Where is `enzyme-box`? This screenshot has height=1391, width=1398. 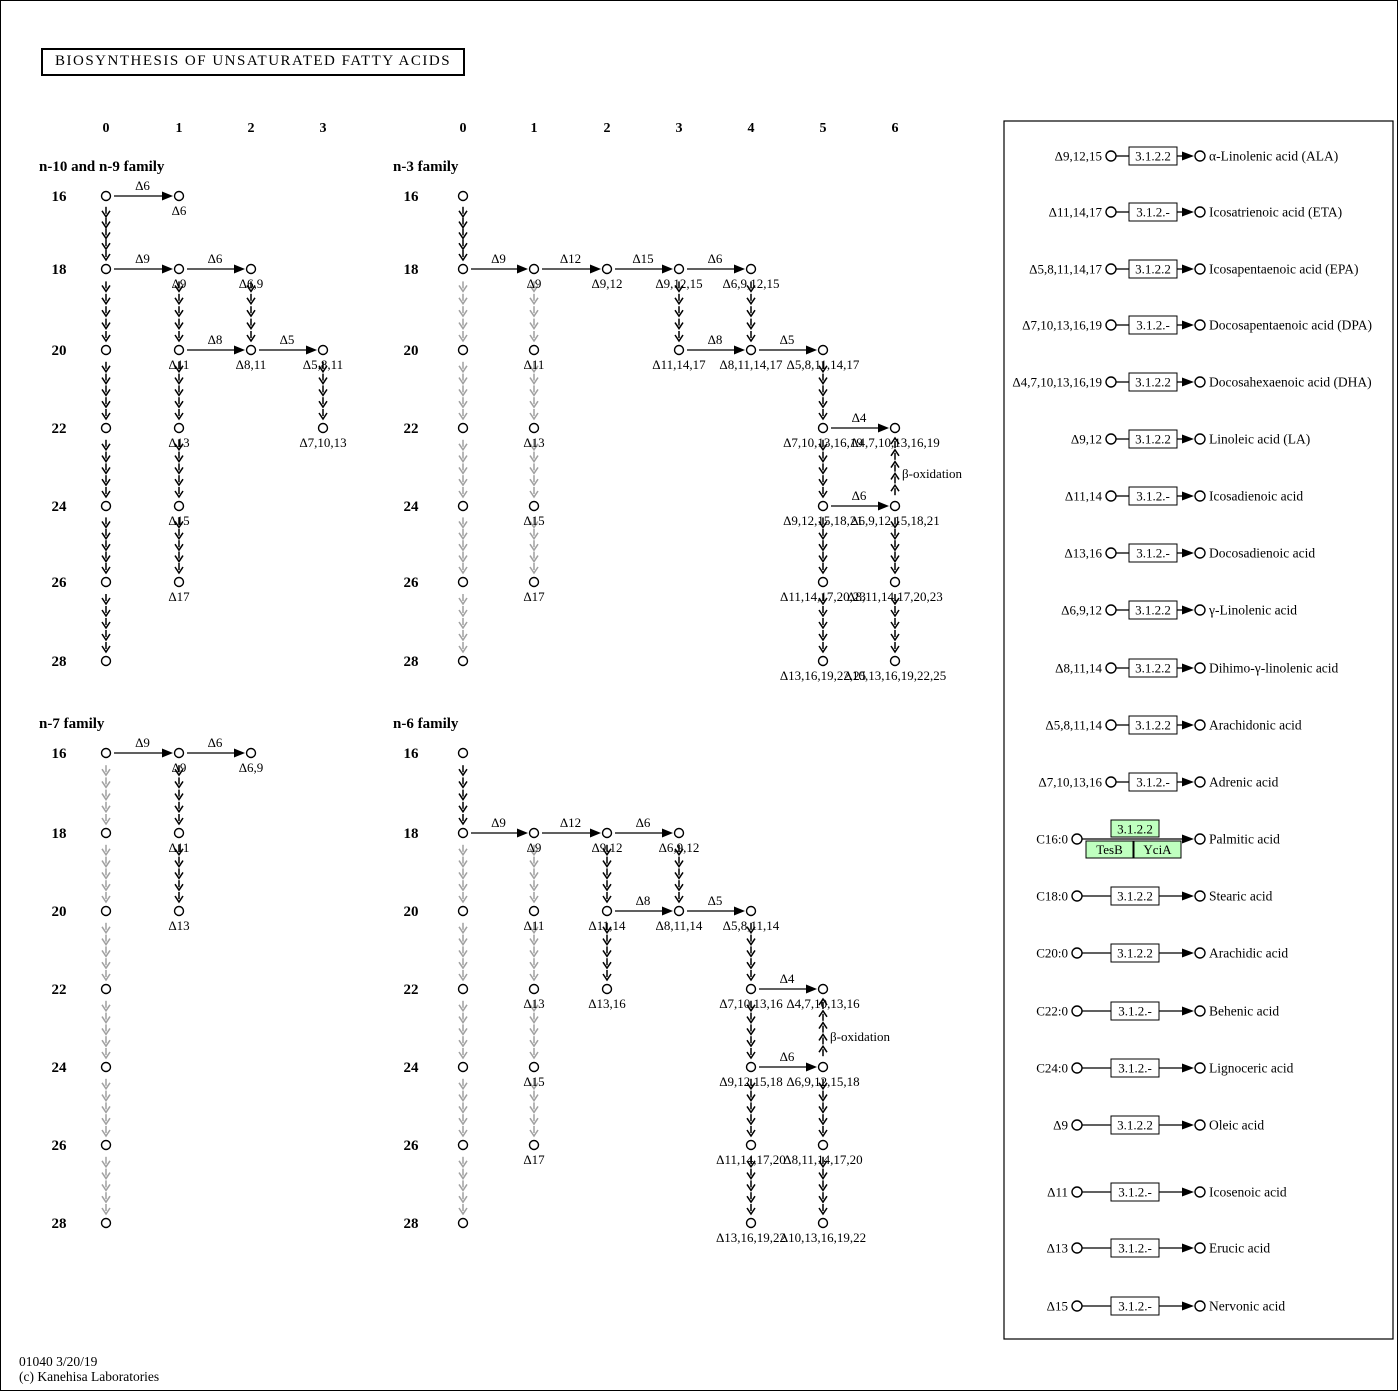
enzyme-box is located at coordinates (1135, 828).